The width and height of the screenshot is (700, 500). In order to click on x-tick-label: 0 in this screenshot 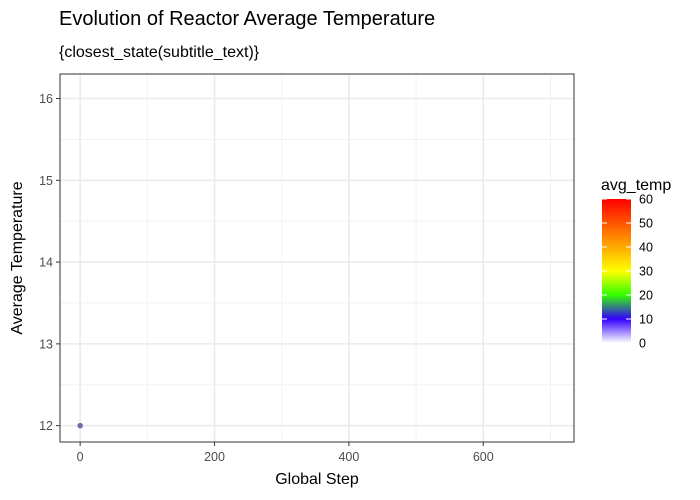, I will do `click(80, 457)`.